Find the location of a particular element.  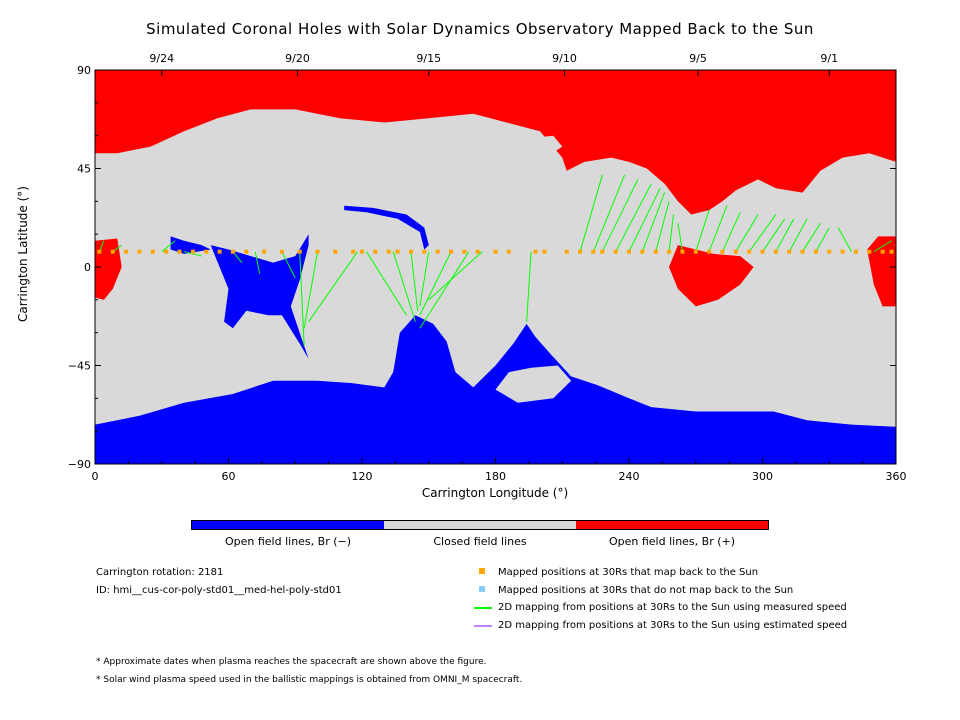

carrington-rotation: Carrington rotation: 2181 is located at coordinates (160, 572).